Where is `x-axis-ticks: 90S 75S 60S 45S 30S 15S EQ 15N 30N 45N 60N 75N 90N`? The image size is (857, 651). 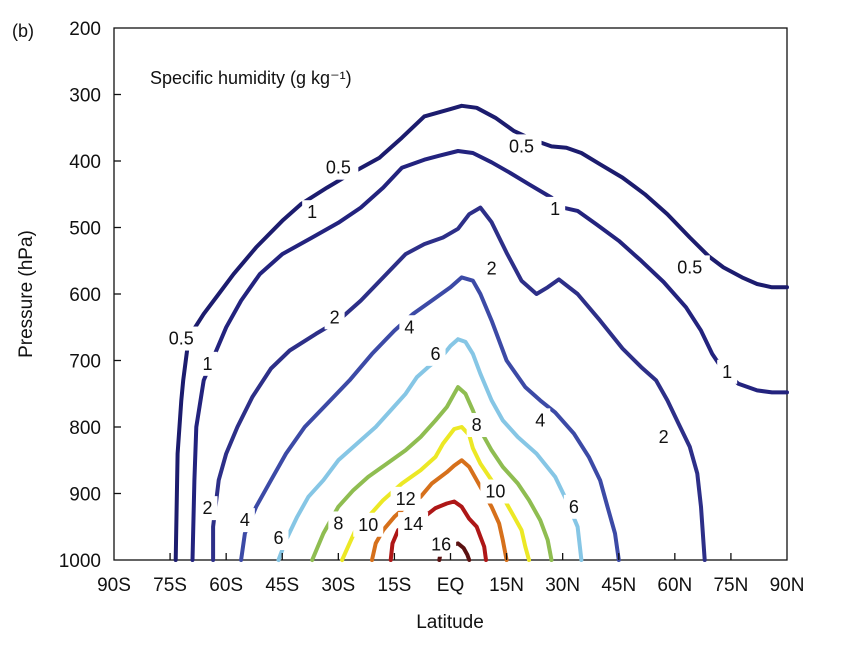
x-axis-ticks: 90S 75S 60S 45S 30S 15S EQ 15N 30N 45N 60N 75N 90N is located at coordinates (450, 574).